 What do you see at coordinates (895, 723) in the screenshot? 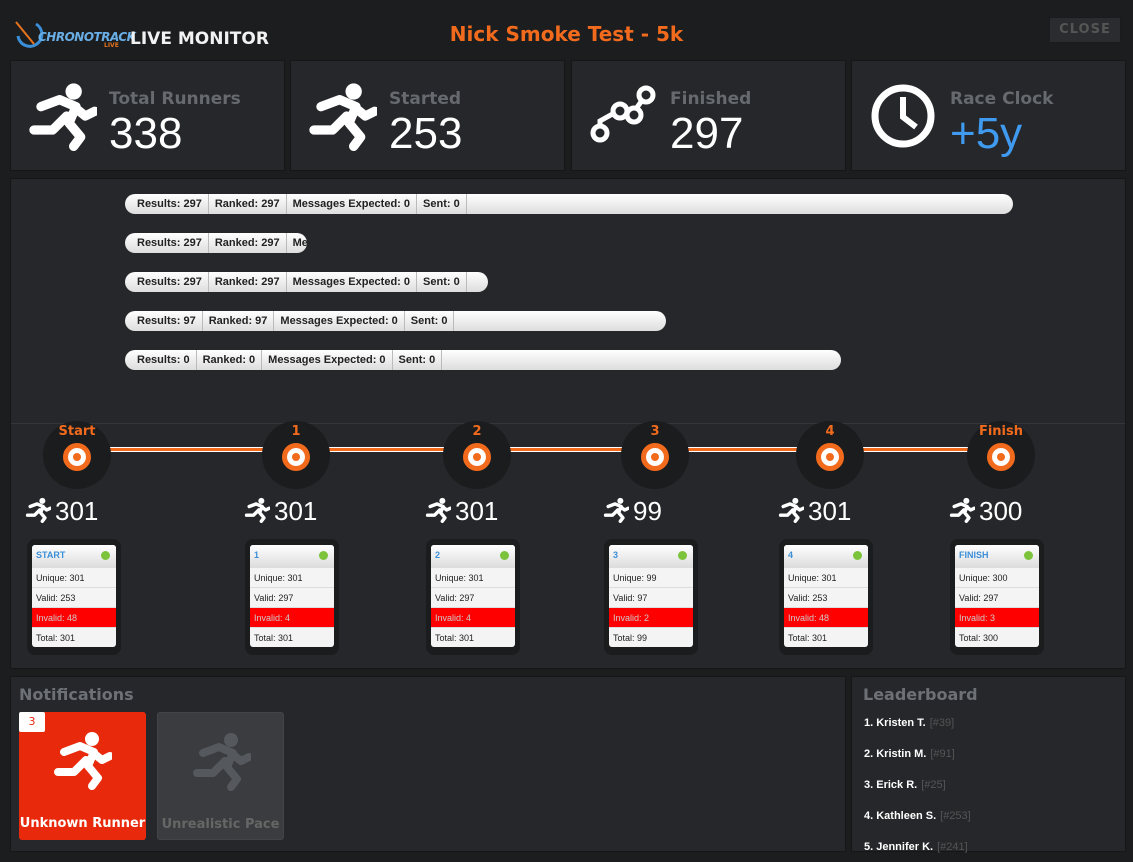
I see `leader-name: 1. Kristen T.` at bounding box center [895, 723].